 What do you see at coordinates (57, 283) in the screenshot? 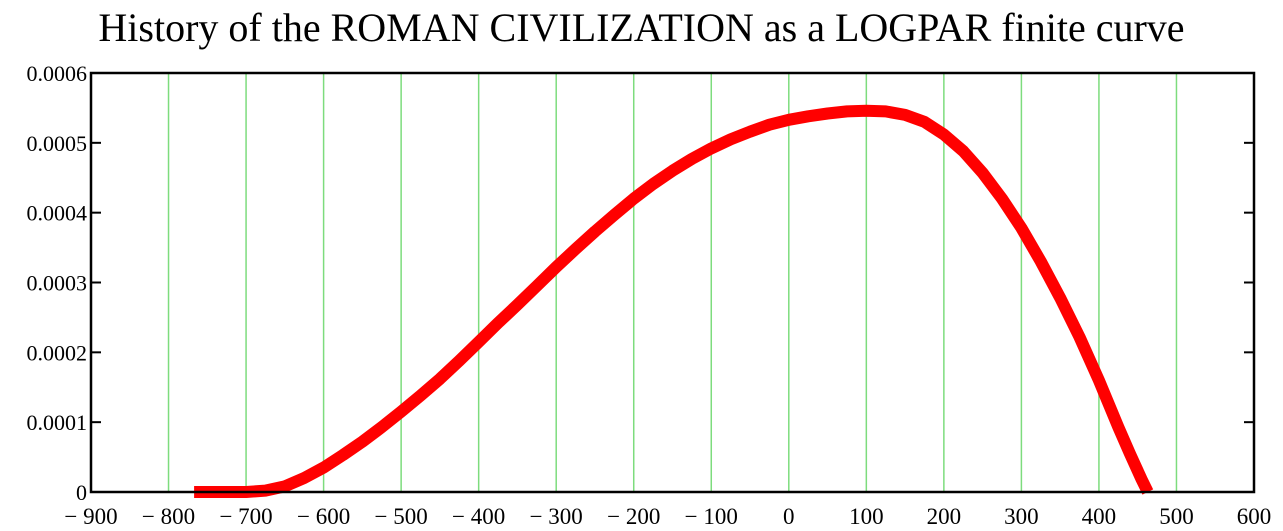
I see `y-tick-label: 0.0003` at bounding box center [57, 283].